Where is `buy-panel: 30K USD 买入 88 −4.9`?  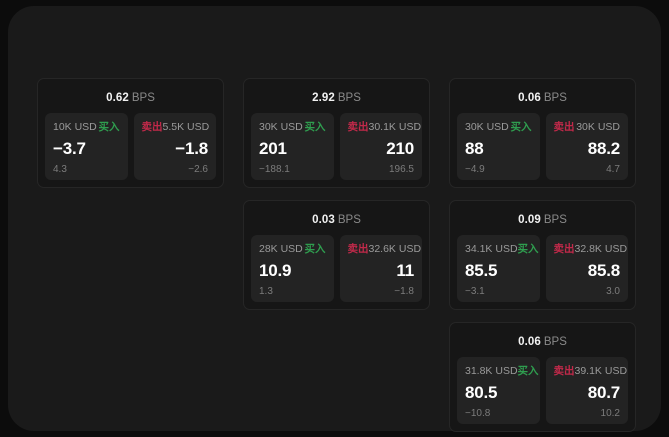 buy-panel: 30K USD 买入 88 −4.9 is located at coordinates (498, 146).